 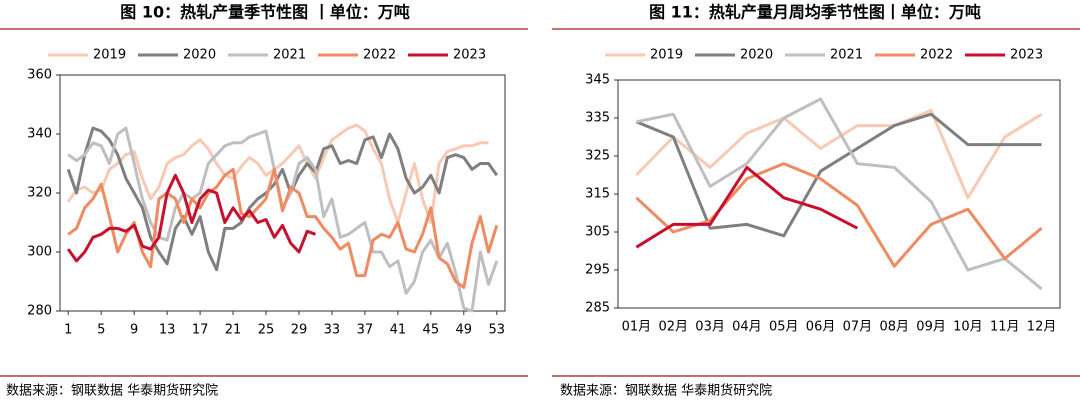 What do you see at coordinates (597, 80) in the screenshot?
I see `y-tick-label: 345` at bounding box center [597, 80].